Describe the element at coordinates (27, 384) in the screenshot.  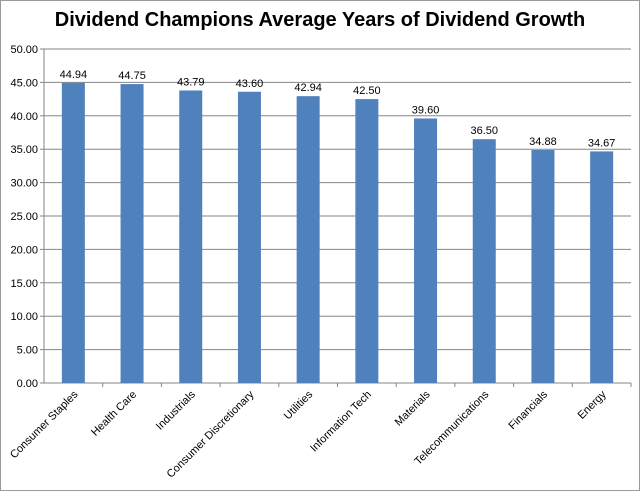
I see `y-tick-label: 0.00` at that location.